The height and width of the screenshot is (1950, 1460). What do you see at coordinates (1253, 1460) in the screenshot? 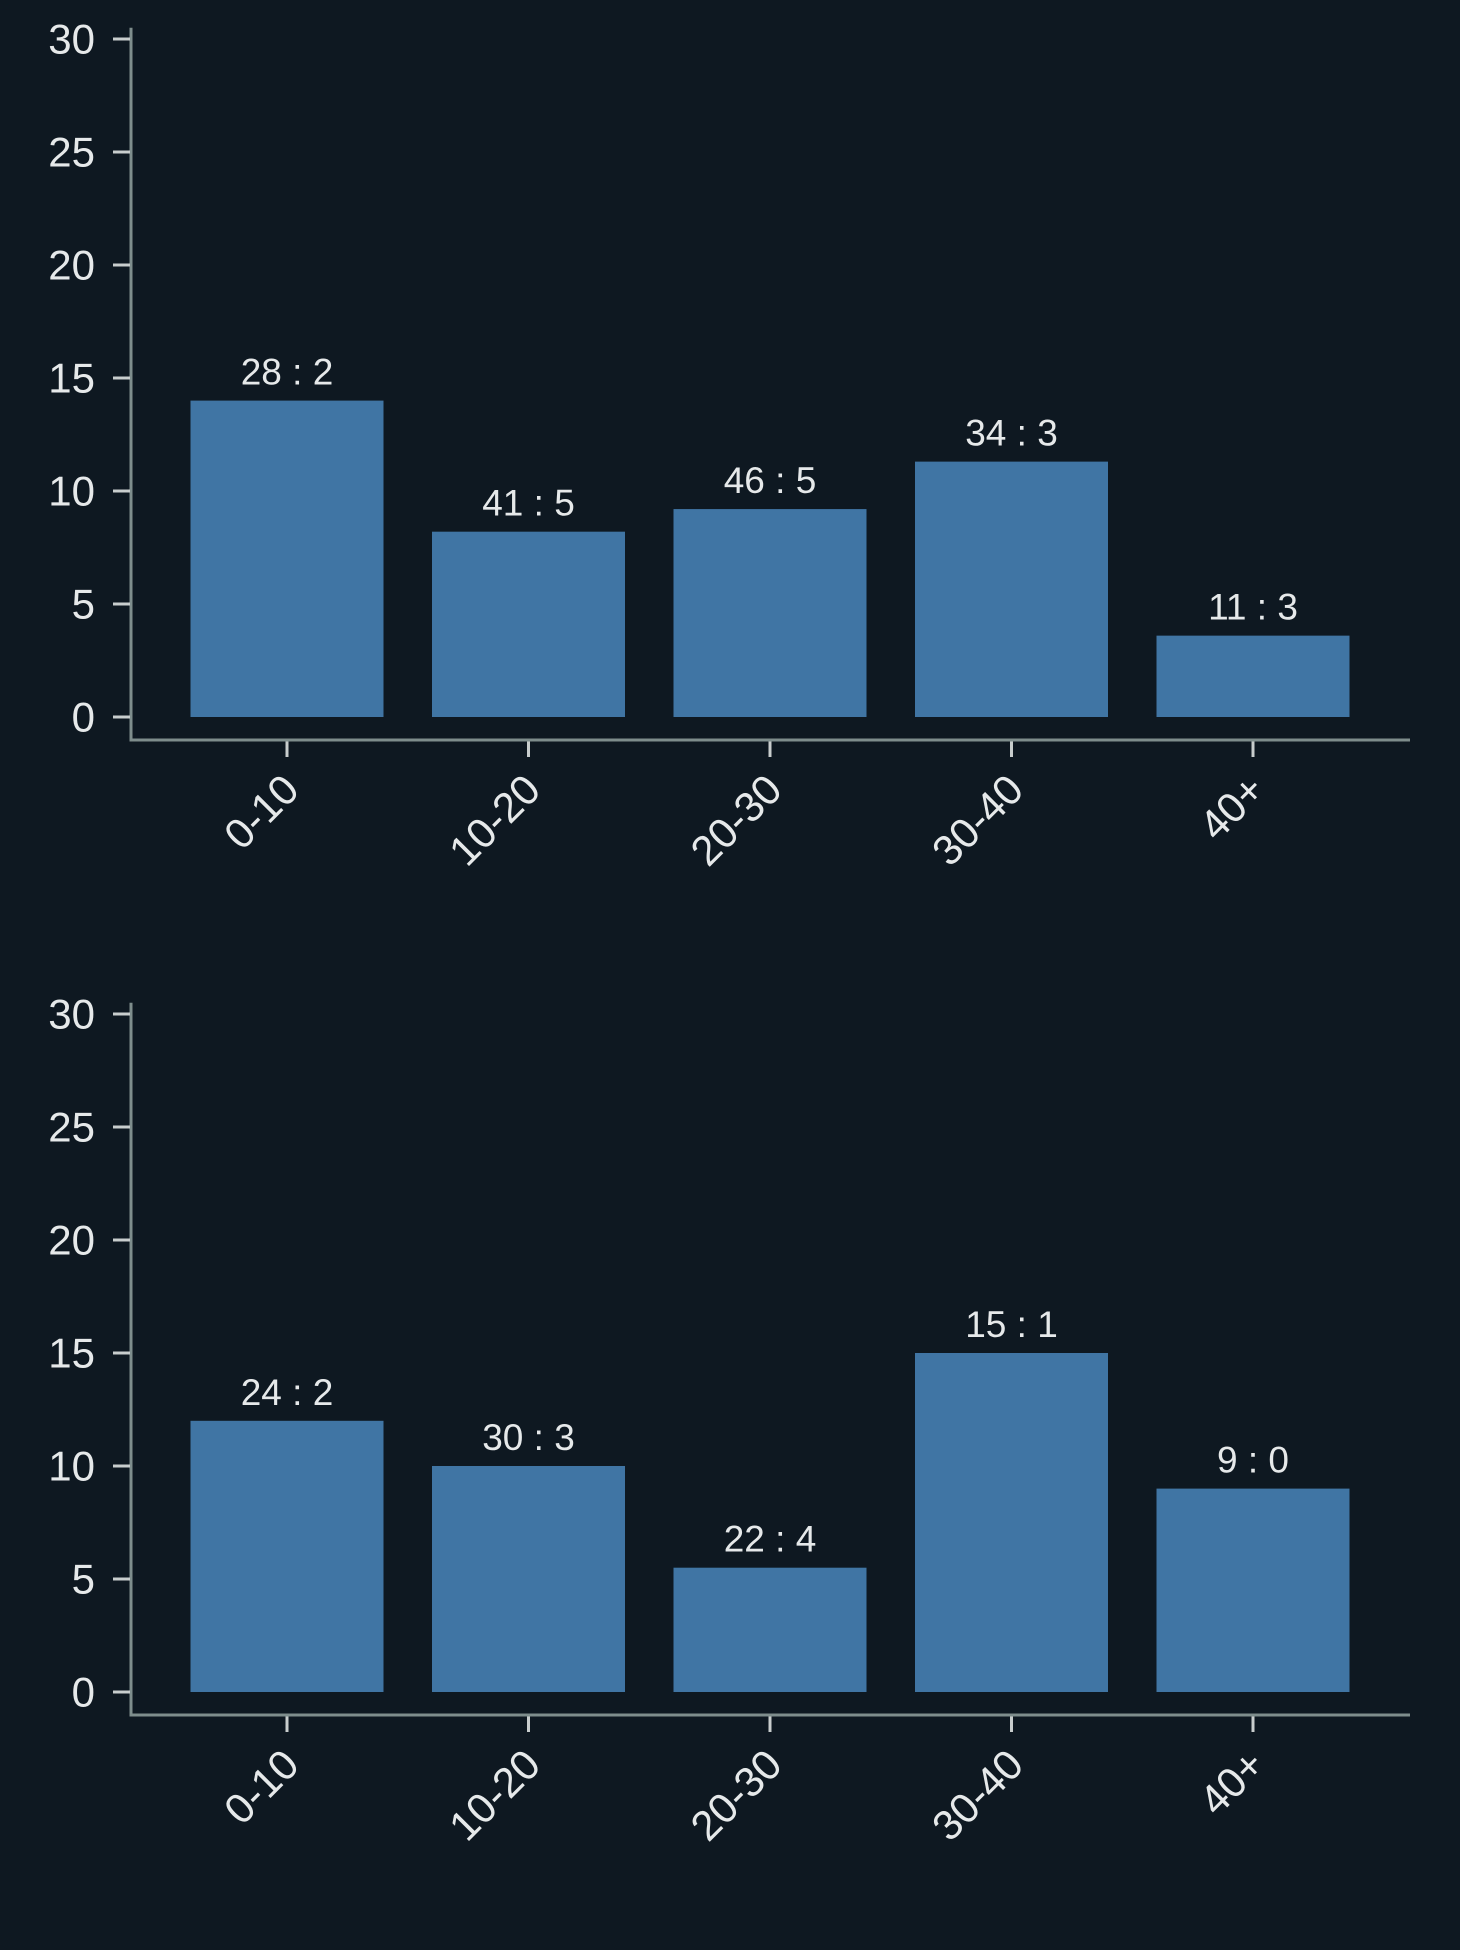
I see `bar-data-label: 9 : 0` at bounding box center [1253, 1460].